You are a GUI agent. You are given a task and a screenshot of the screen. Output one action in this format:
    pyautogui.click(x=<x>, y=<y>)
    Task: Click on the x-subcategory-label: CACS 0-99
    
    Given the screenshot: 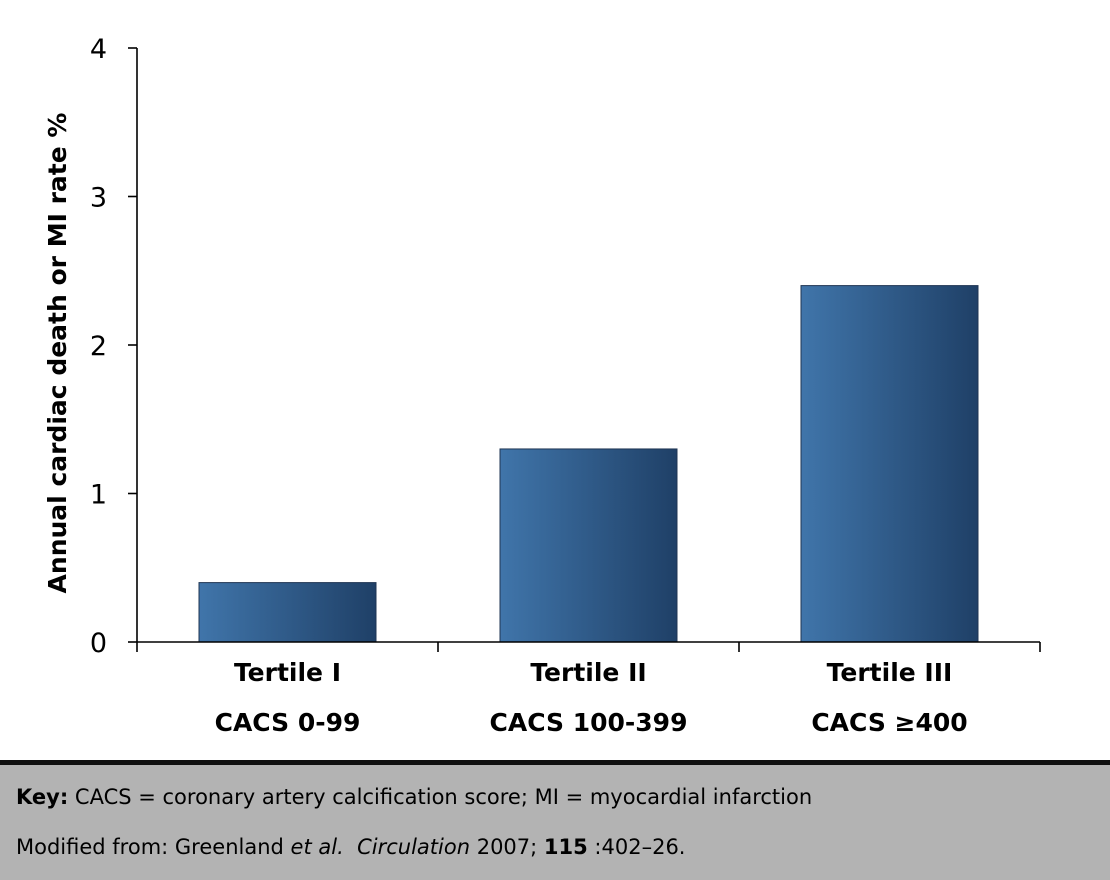 What is the action you would take?
    pyautogui.click(x=288, y=722)
    